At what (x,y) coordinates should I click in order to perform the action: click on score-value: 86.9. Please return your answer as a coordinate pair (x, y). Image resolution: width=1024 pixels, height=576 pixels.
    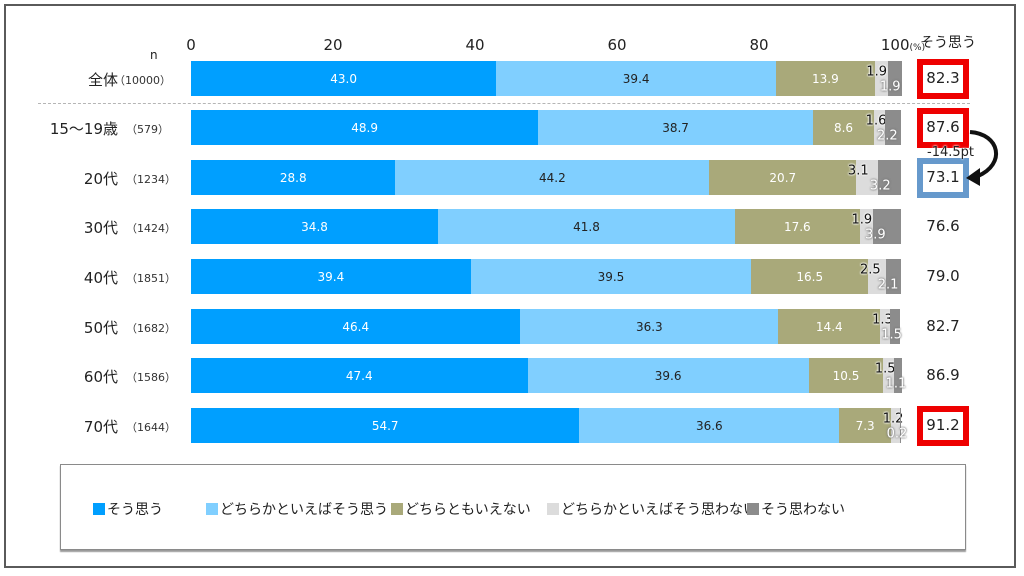
    Looking at the image, I should click on (943, 374).